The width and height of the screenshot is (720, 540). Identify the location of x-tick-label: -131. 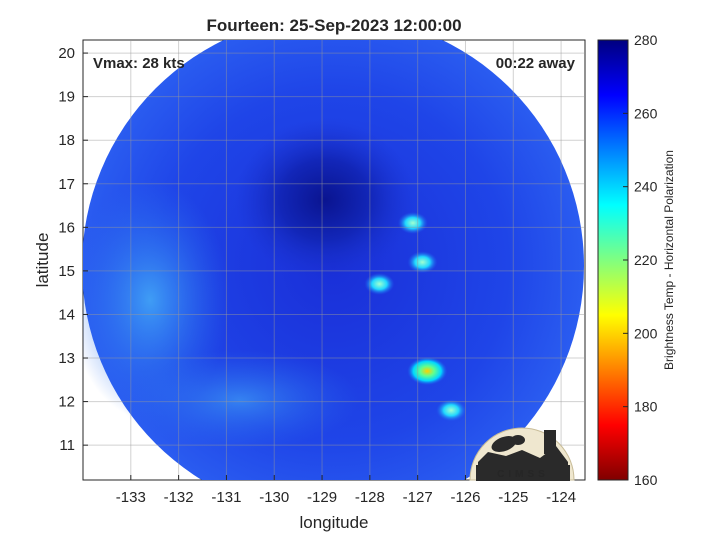
(226, 497).